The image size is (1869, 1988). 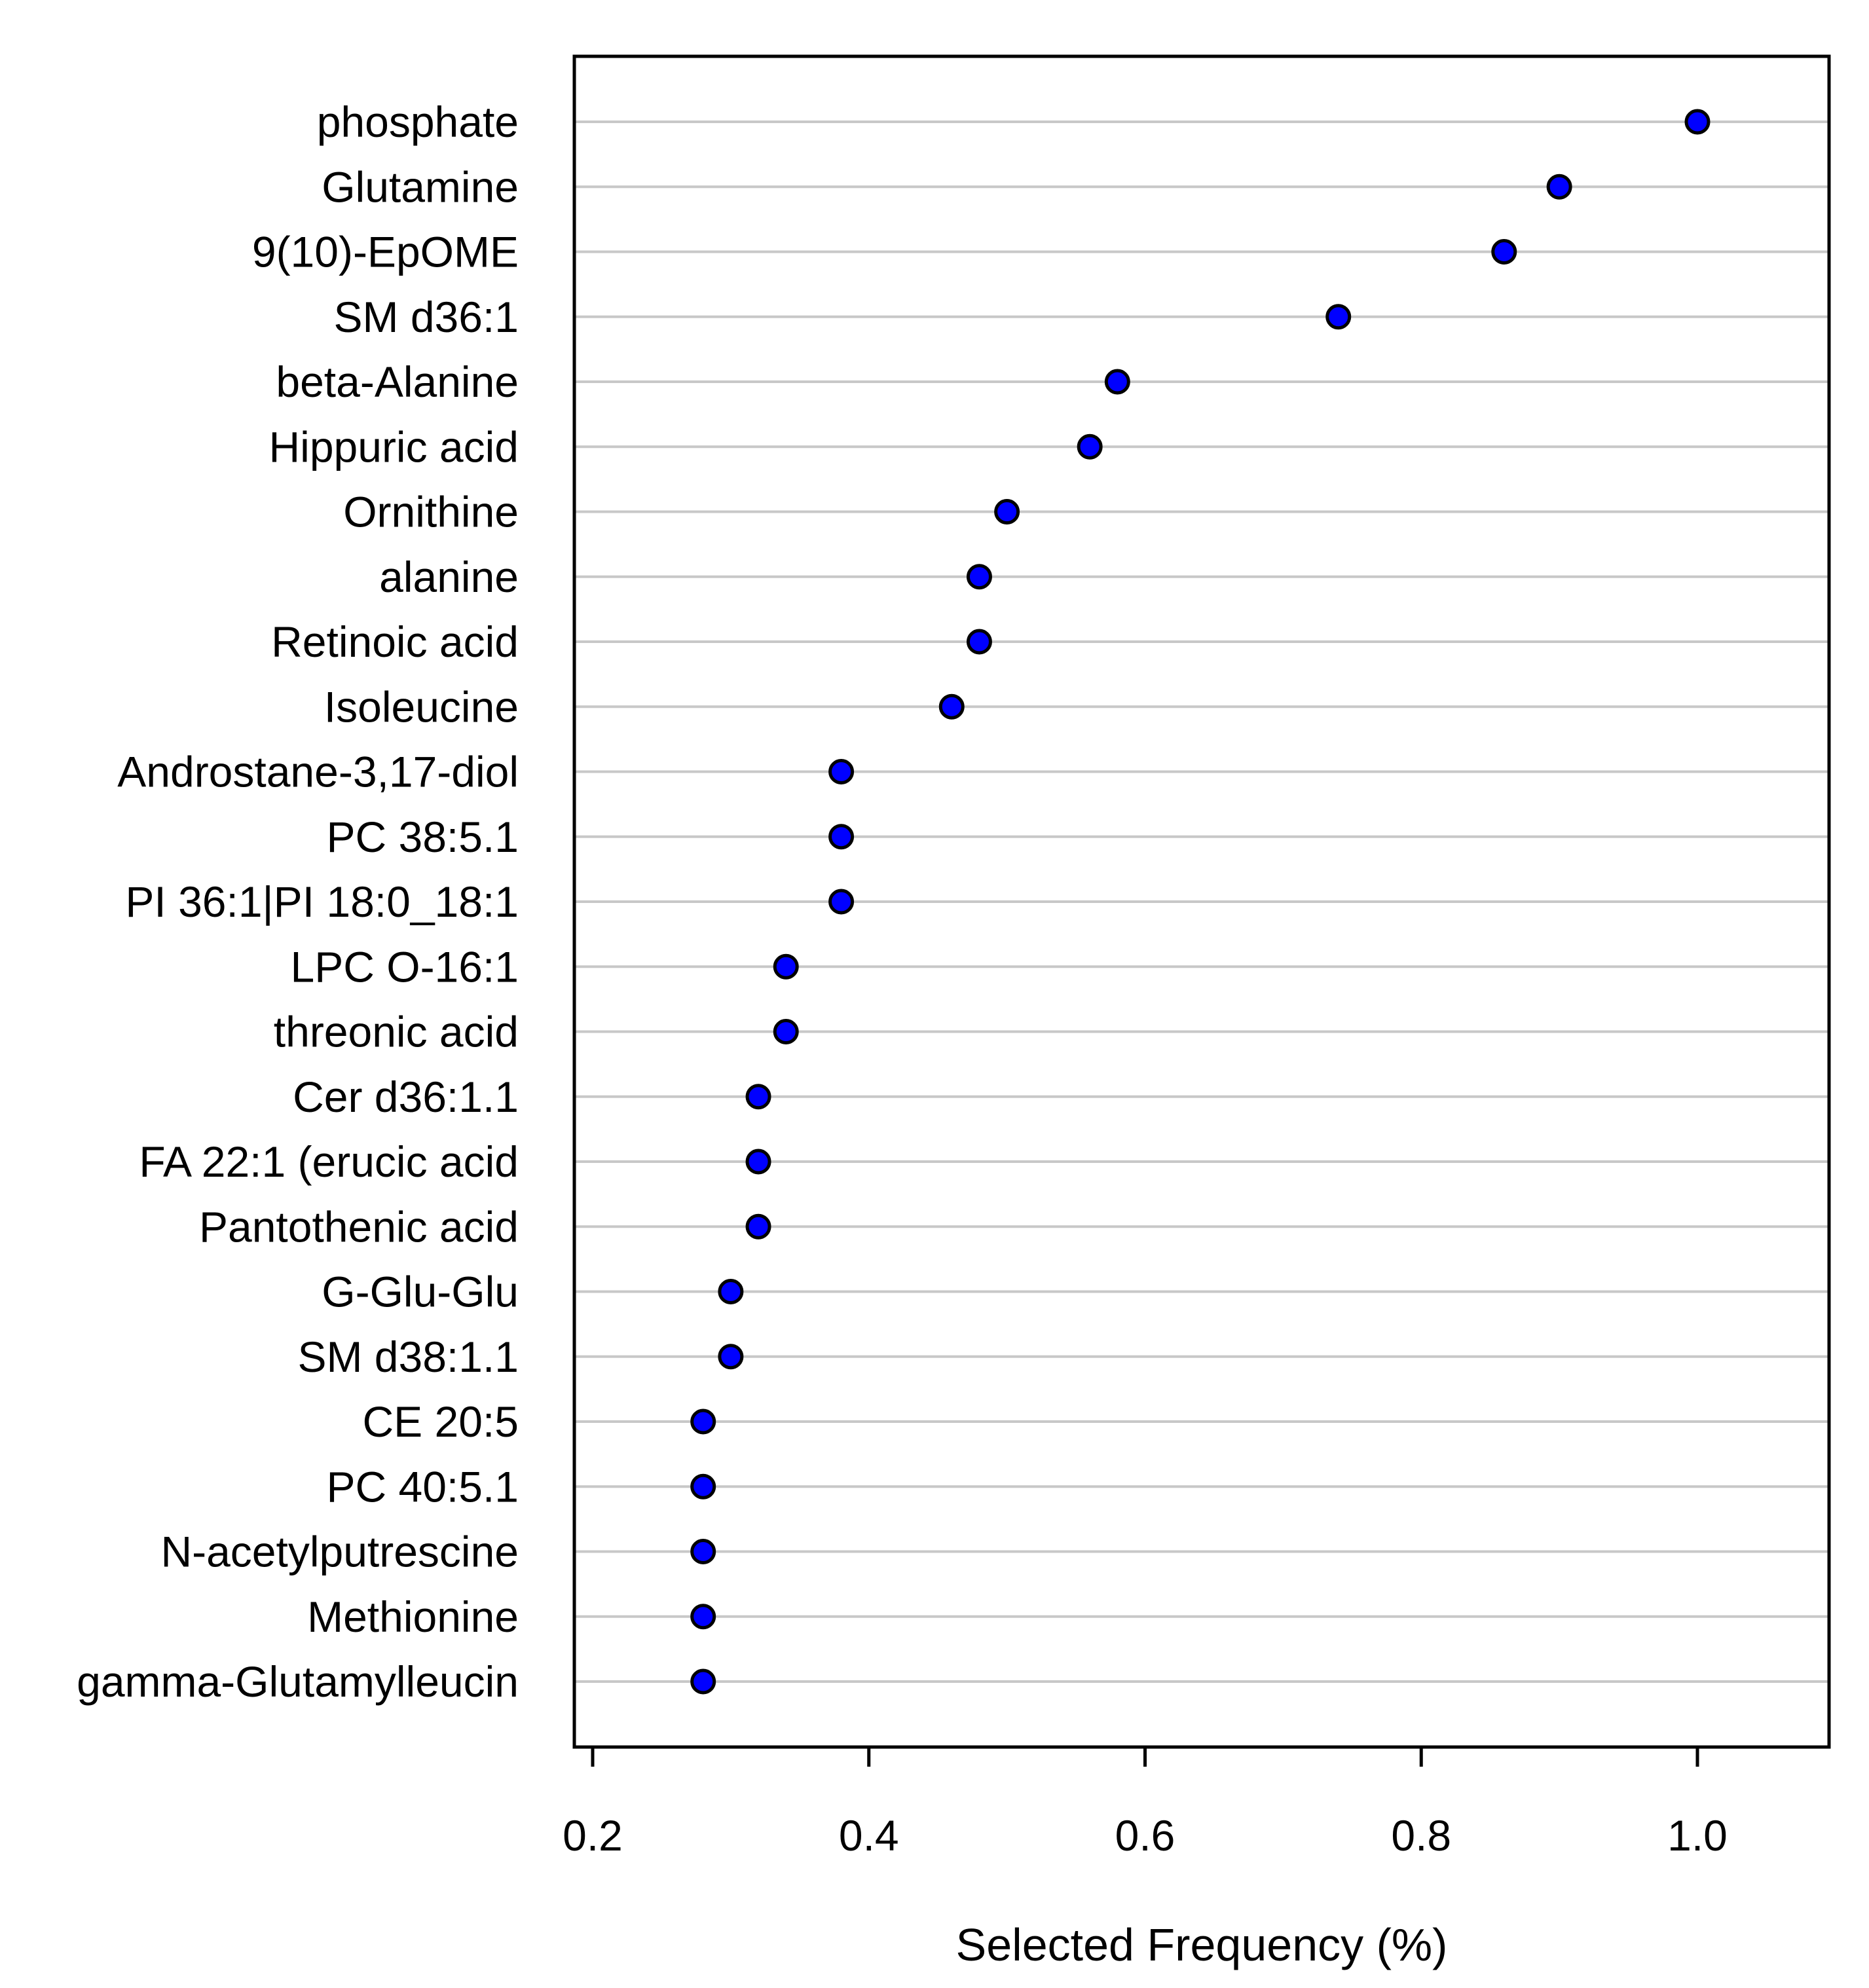 What do you see at coordinates (593, 1835) in the screenshot?
I see `x-tick-label: 0.2` at bounding box center [593, 1835].